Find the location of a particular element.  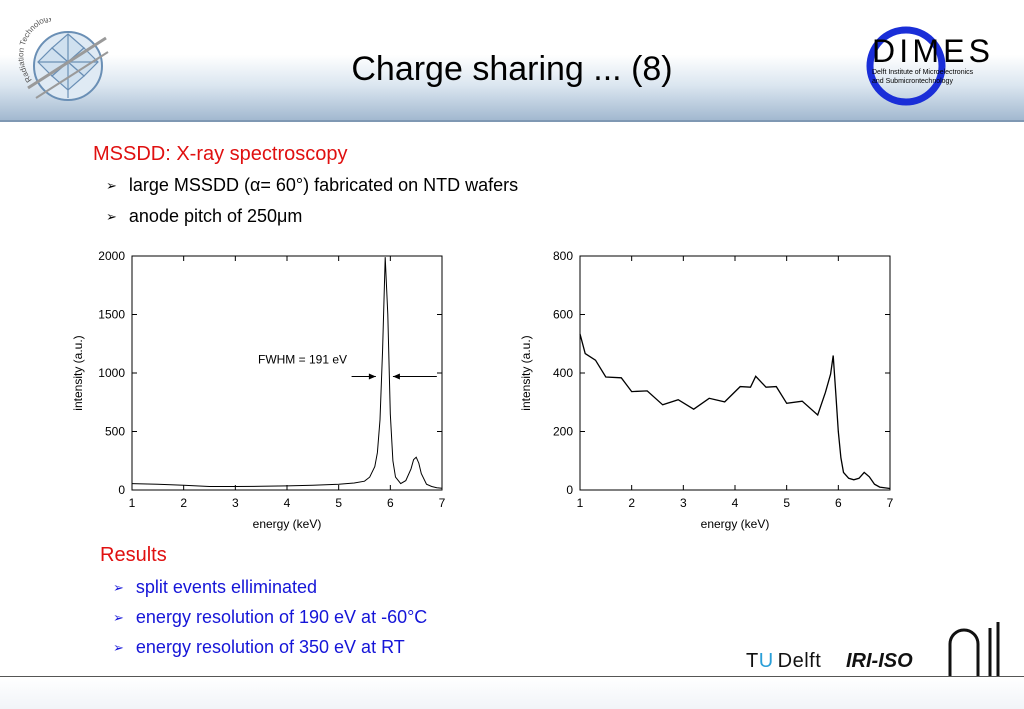

y-tick-label: 200 is located at coordinates (563, 432).